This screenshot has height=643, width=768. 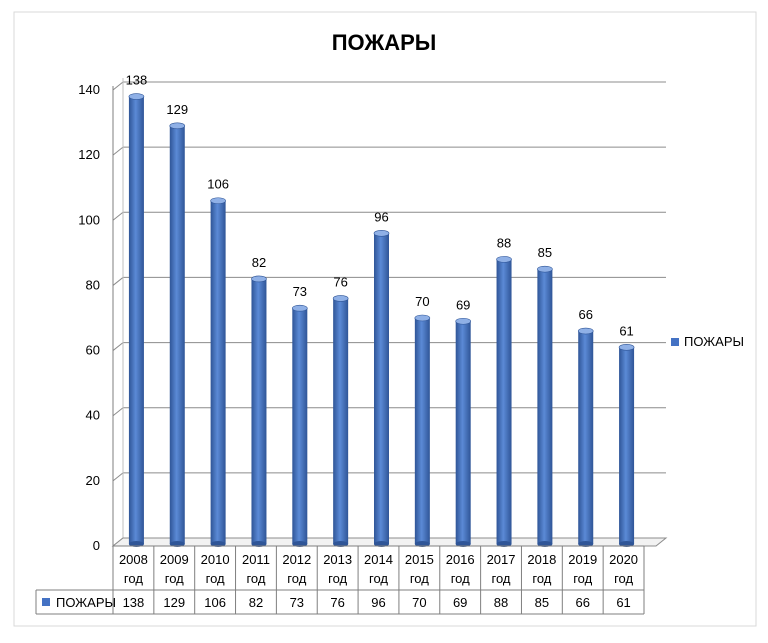 I want to click on x-tick-label: 2015, so click(x=419, y=559).